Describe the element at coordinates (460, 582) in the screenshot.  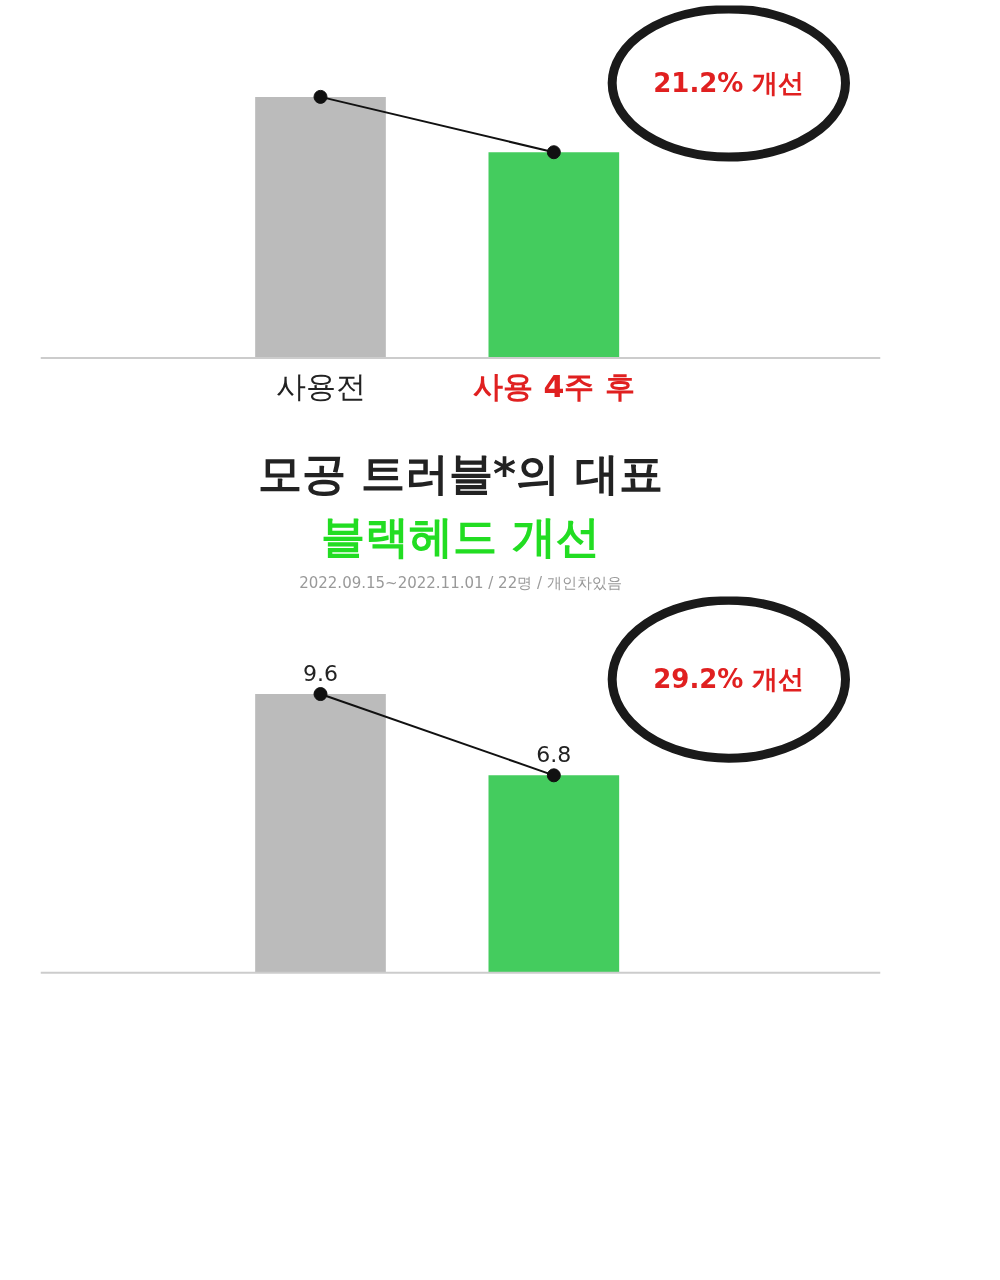
I see `text: 2022.09.15~2022.11.01 / 22명 / 개인차있음` at that location.